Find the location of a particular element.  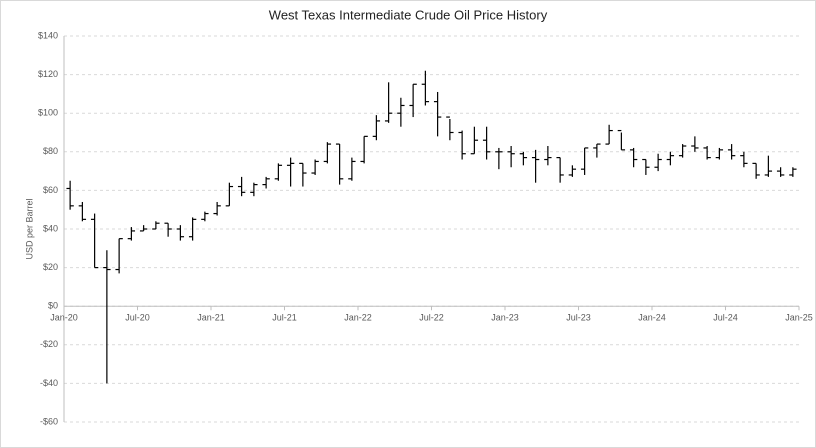

x-tick-label: Jan-24 is located at coordinates (652, 318).